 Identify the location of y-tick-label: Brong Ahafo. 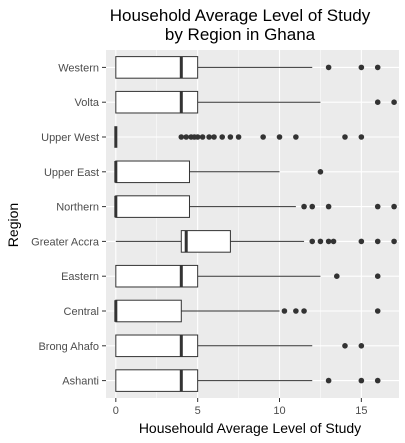
(68, 347).